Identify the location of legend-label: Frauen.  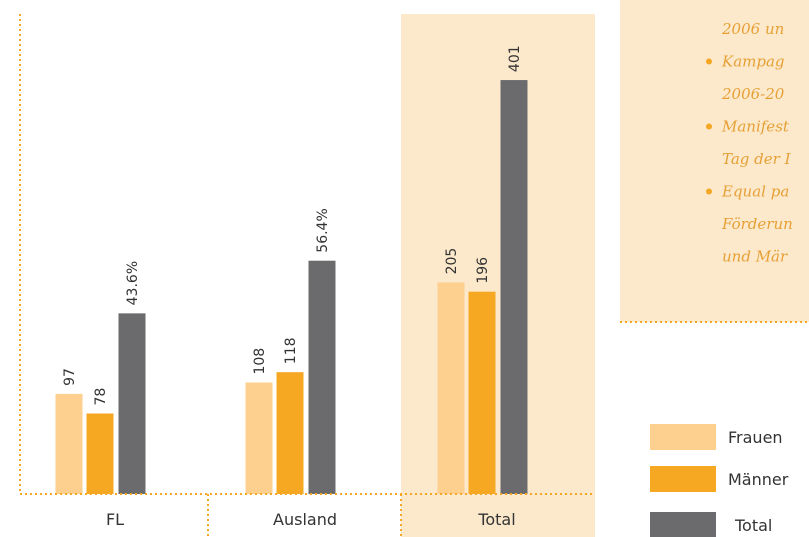
(755, 437).